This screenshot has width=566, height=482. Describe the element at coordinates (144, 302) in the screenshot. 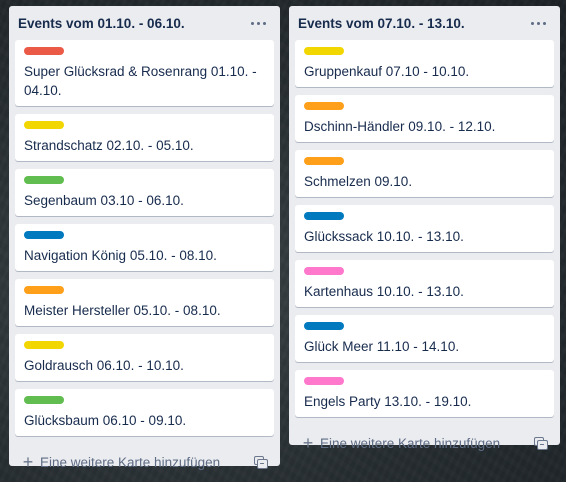

I see `card: Meister Hersteller 05.10. - 08.10.` at that location.